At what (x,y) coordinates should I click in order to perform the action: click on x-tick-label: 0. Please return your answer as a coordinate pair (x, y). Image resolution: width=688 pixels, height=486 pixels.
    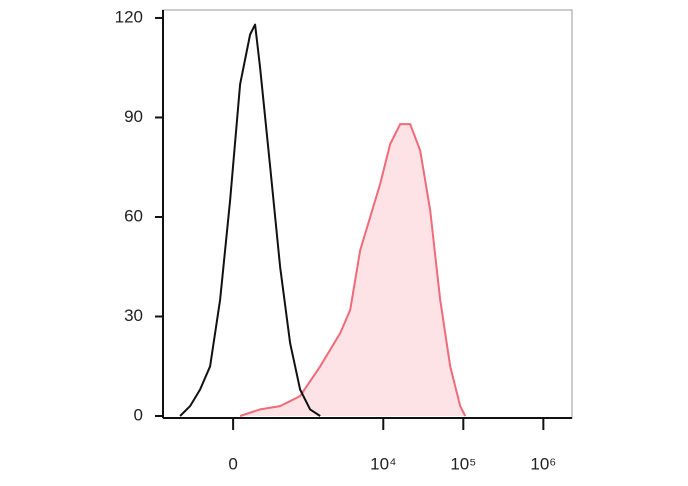
    Looking at the image, I should click on (232, 463).